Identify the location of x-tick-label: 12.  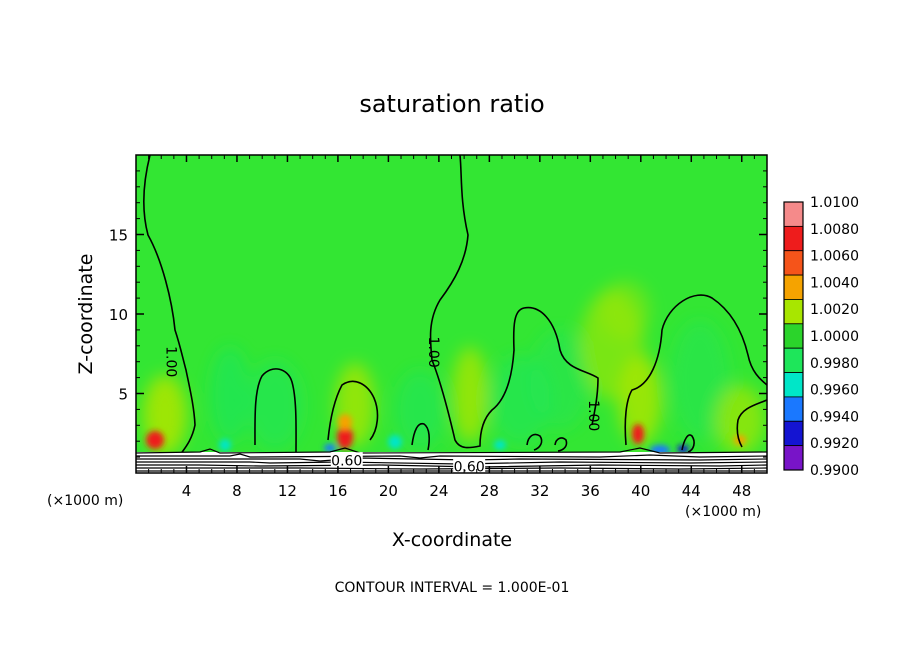
(287, 491).